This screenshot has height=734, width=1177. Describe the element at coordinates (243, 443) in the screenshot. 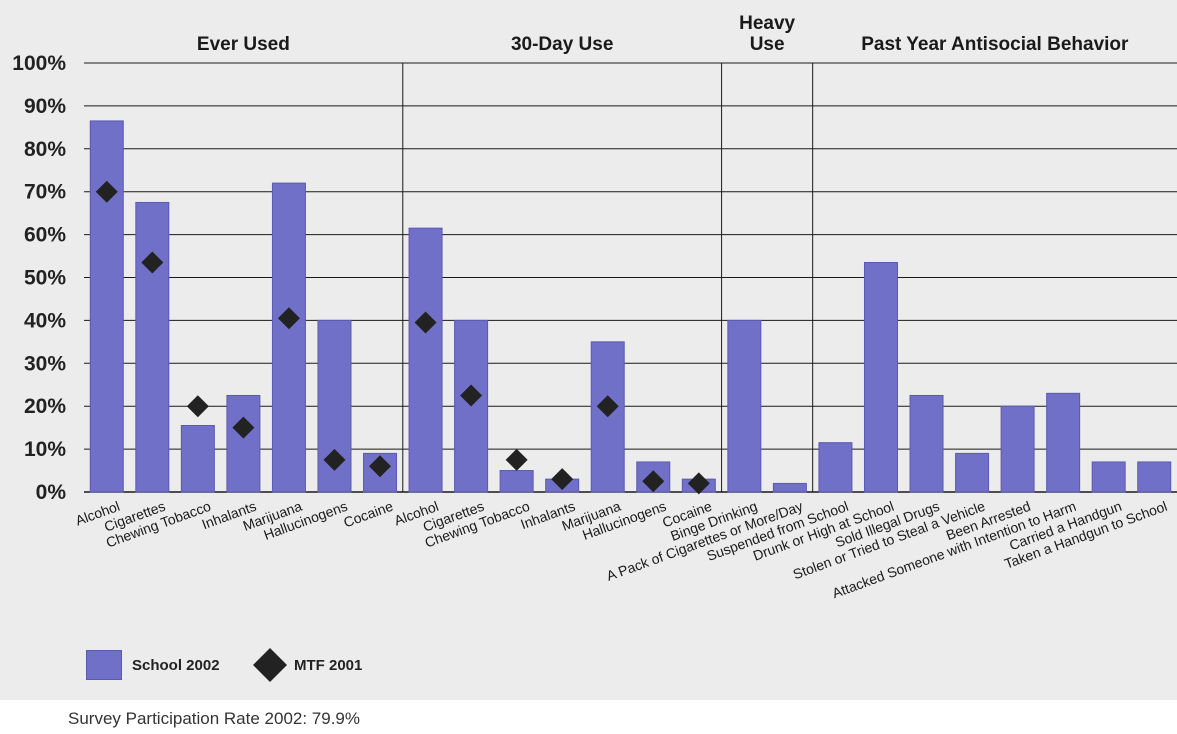

I see `bar-inhalants` at that location.